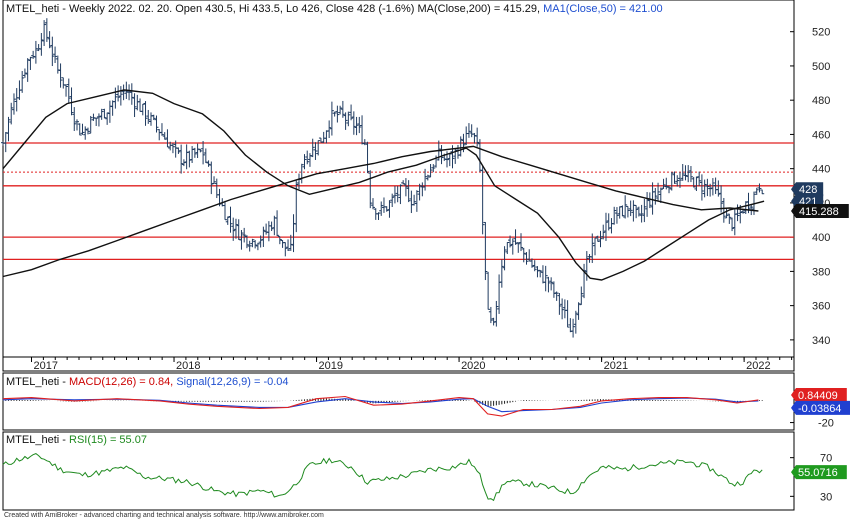  I want to click on signal-line, so click(380, 405).